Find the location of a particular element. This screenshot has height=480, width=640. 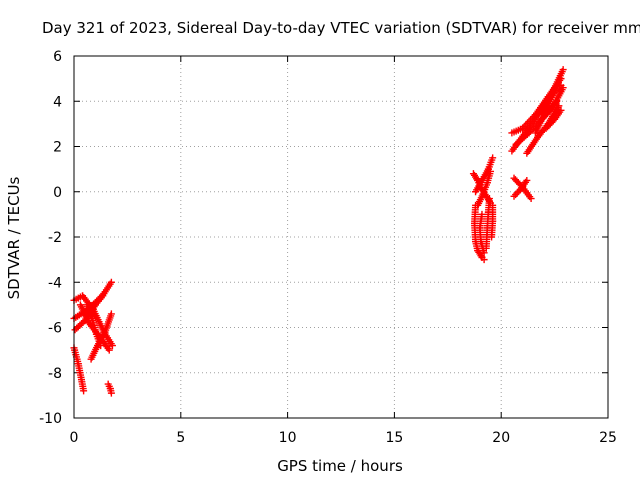

y-tick-label: 4 is located at coordinates (57, 102).